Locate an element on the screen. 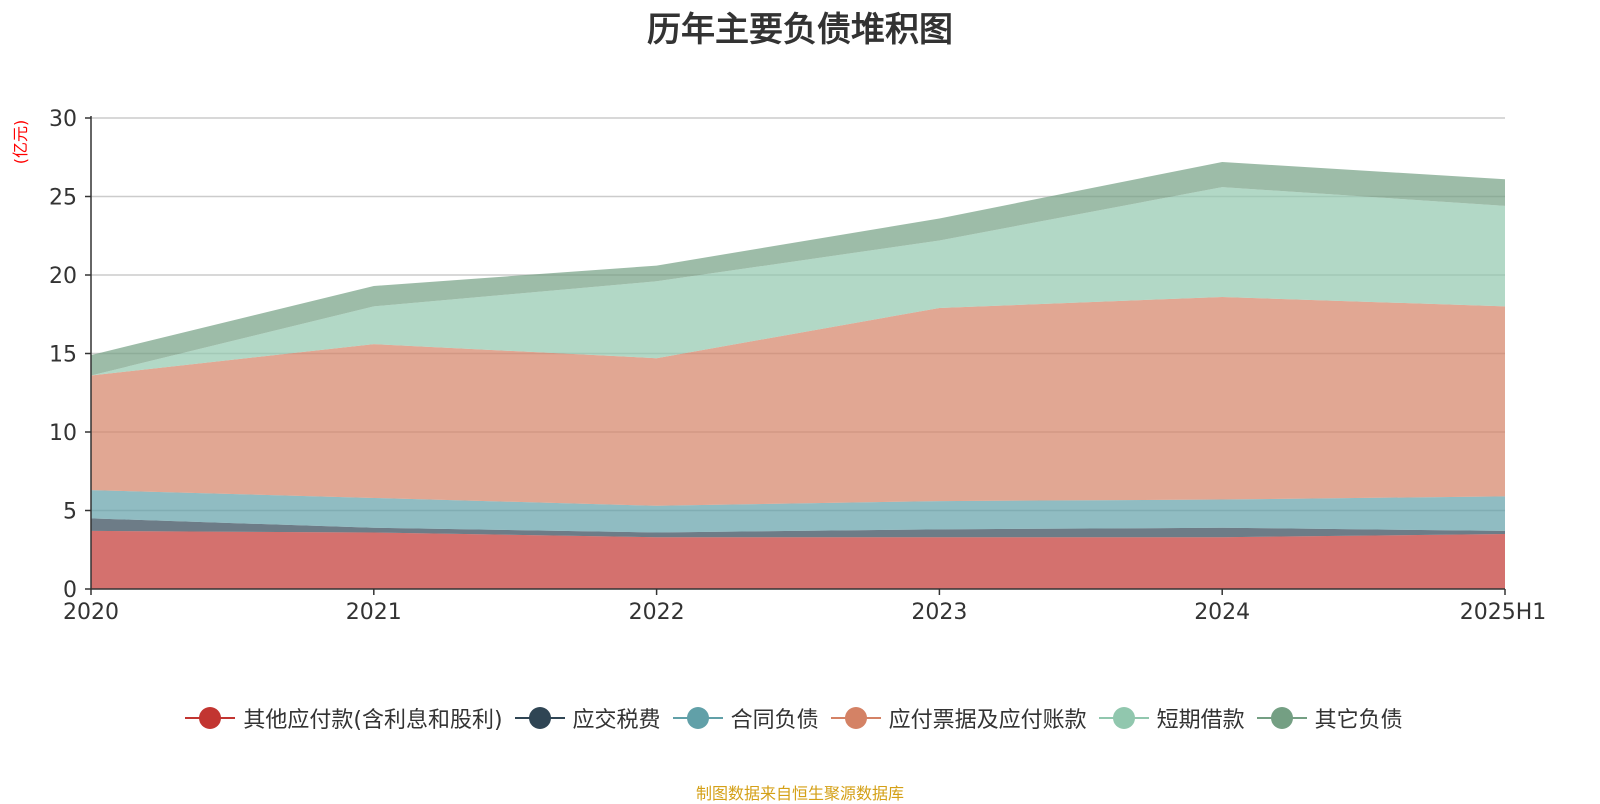 The image size is (1600, 804). legend-item-3: 合同负债 is located at coordinates (745, 718).